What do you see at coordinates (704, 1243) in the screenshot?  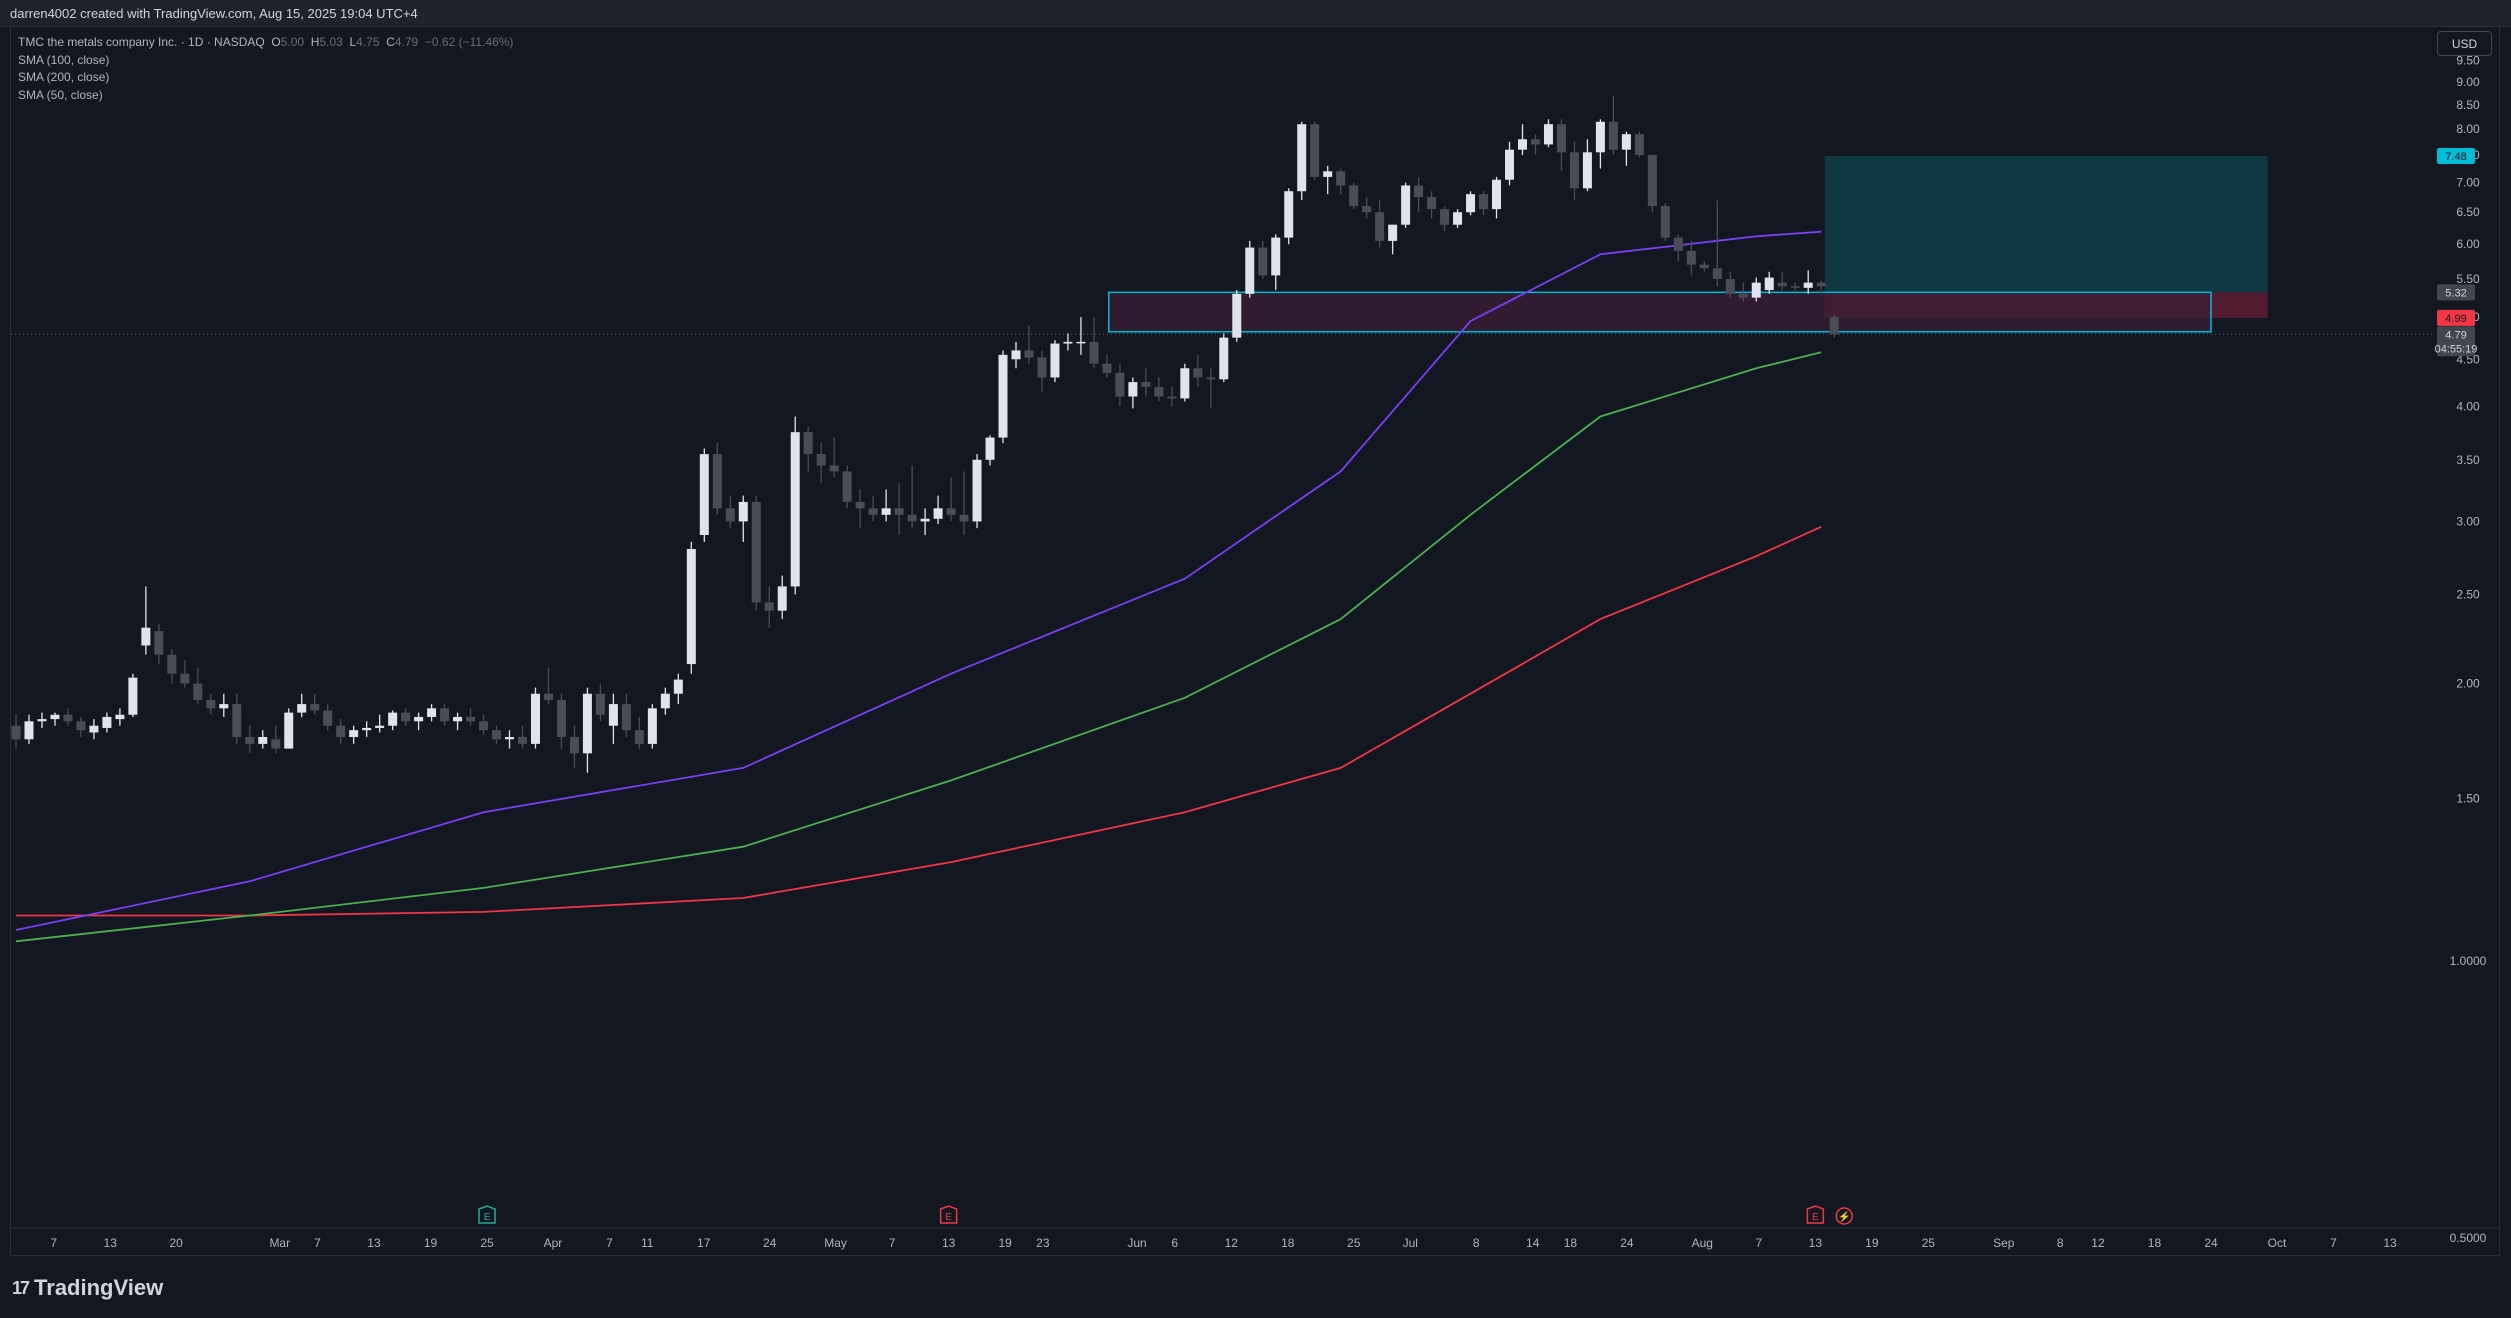 I see `x-tick-label: 17` at bounding box center [704, 1243].